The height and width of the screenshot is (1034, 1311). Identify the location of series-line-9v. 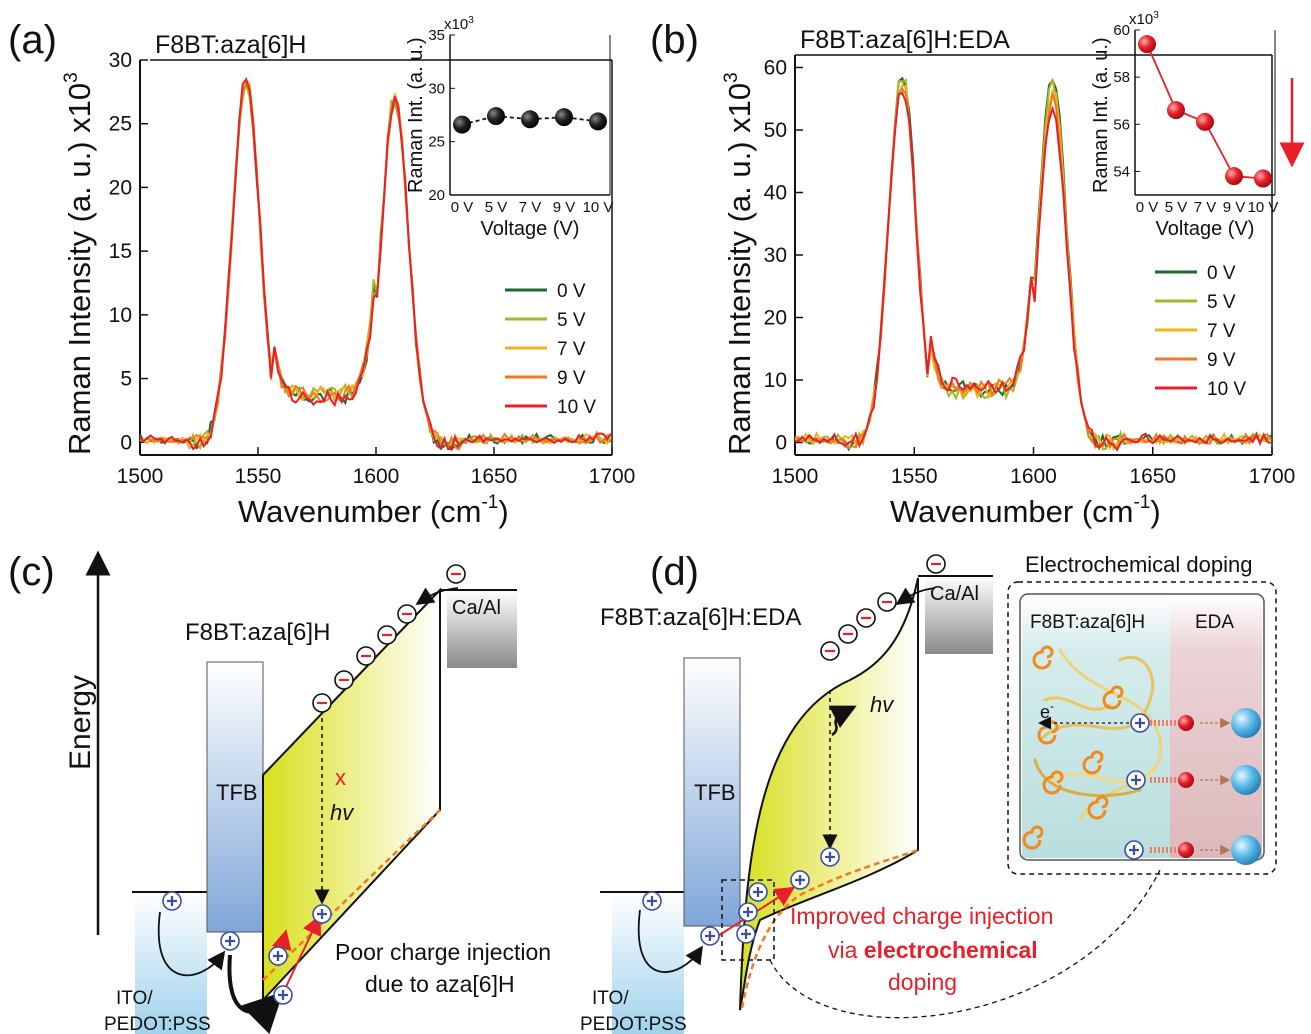
(1033, 268).